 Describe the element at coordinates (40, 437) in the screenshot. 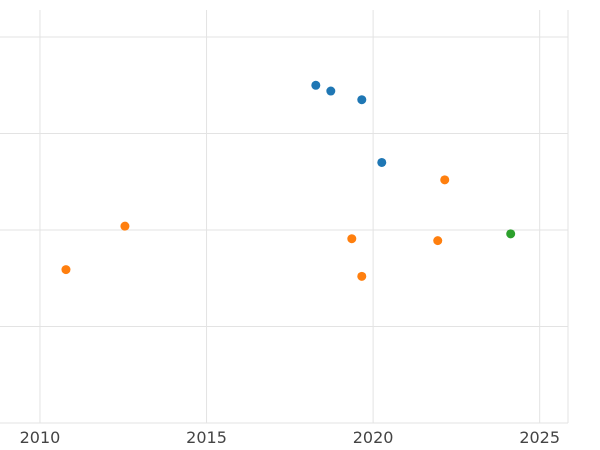

I see `x-tick-label-2010: 2010` at that location.